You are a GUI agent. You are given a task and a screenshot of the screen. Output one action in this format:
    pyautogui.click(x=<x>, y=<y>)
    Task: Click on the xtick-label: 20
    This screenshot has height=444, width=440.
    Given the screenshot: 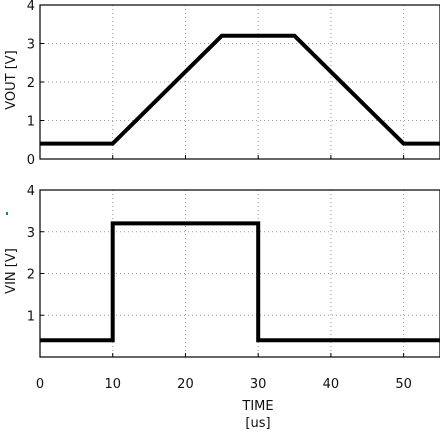 What is the action you would take?
    pyautogui.click(x=185, y=384)
    